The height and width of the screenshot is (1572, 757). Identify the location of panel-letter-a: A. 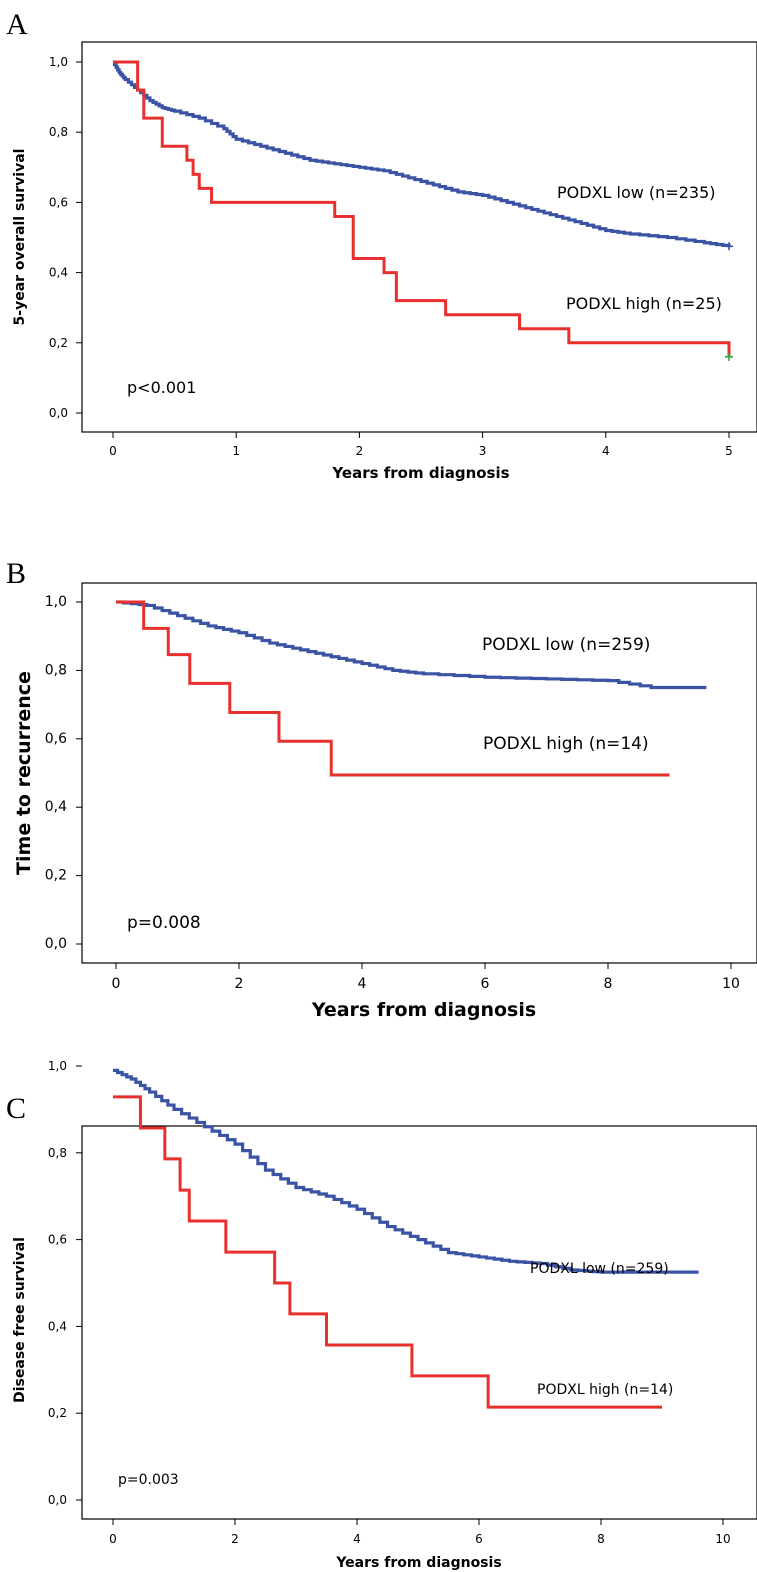
(17, 24).